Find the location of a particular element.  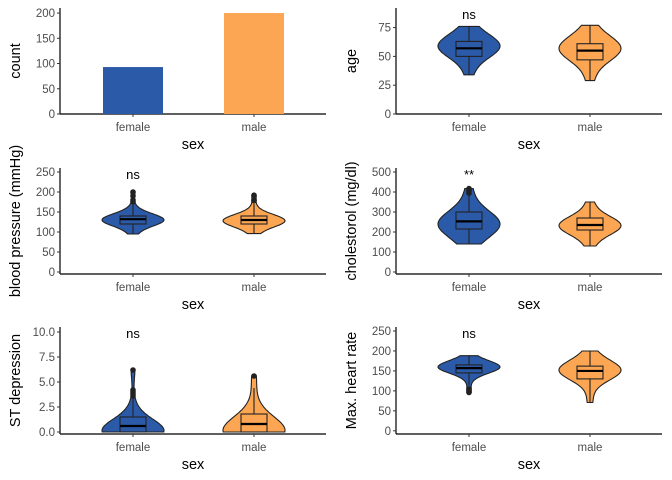

chart-panel-top-right: 0 25 50 75 female male sex age ns is located at coordinates (503, 80).